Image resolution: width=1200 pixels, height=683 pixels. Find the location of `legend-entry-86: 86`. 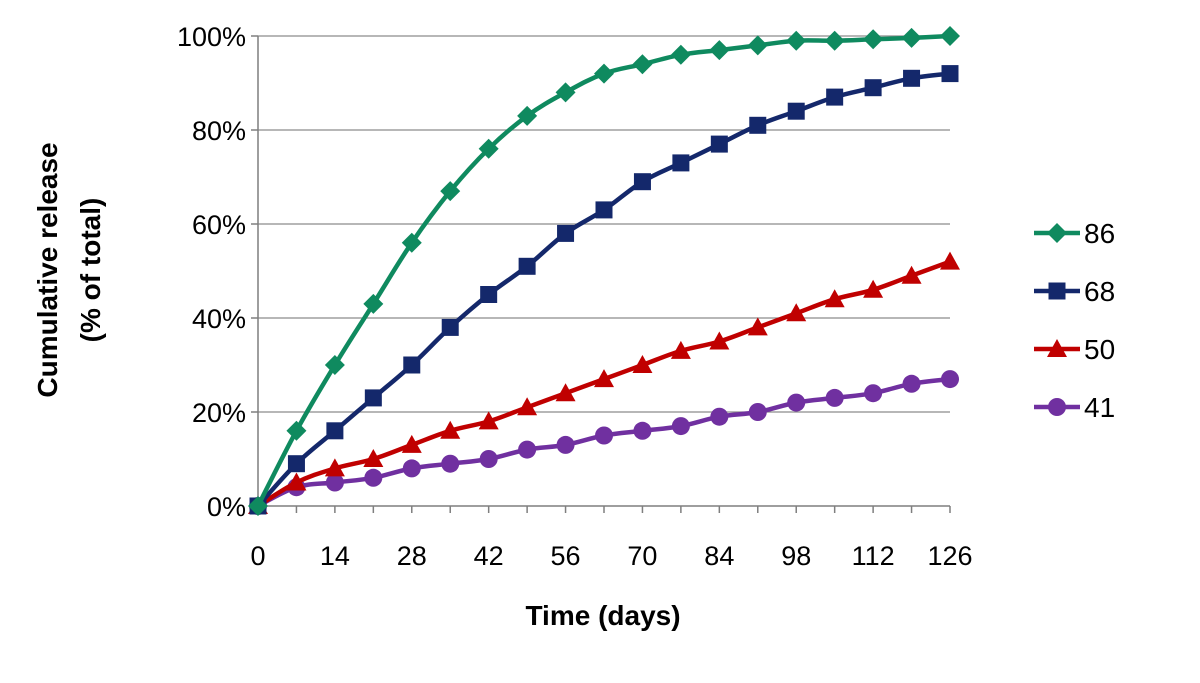

legend-entry-86: 86 is located at coordinates (1074, 233).